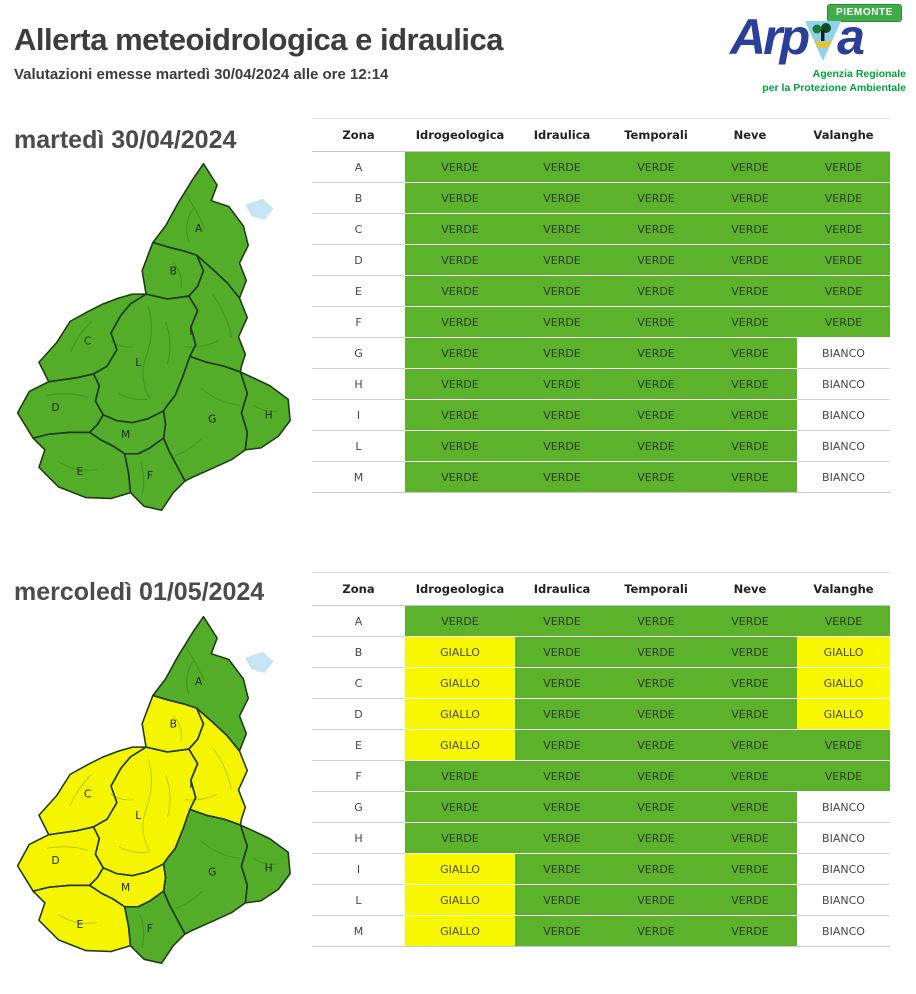 This screenshot has height=994, width=916. I want to click on column-header-zona: Zona, so click(358, 589).